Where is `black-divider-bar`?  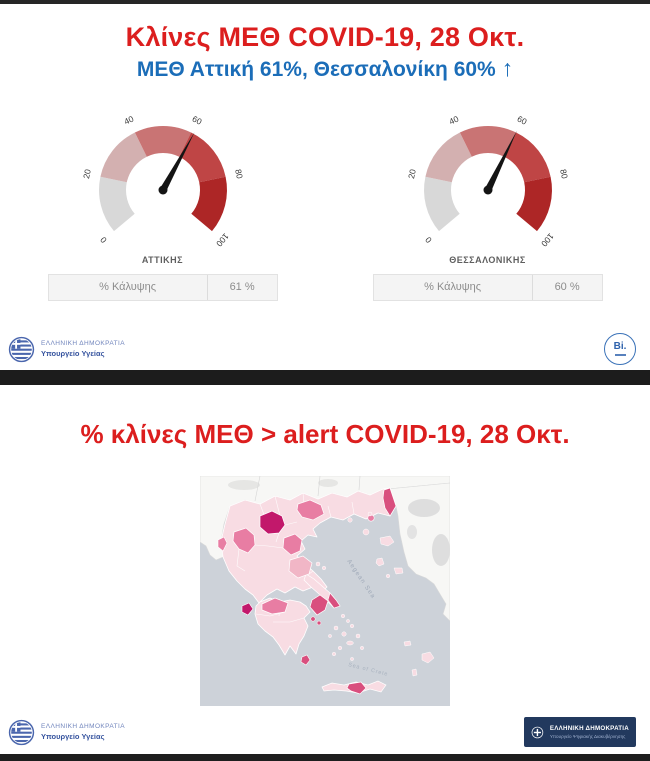 black-divider-bar is located at coordinates (325, 378).